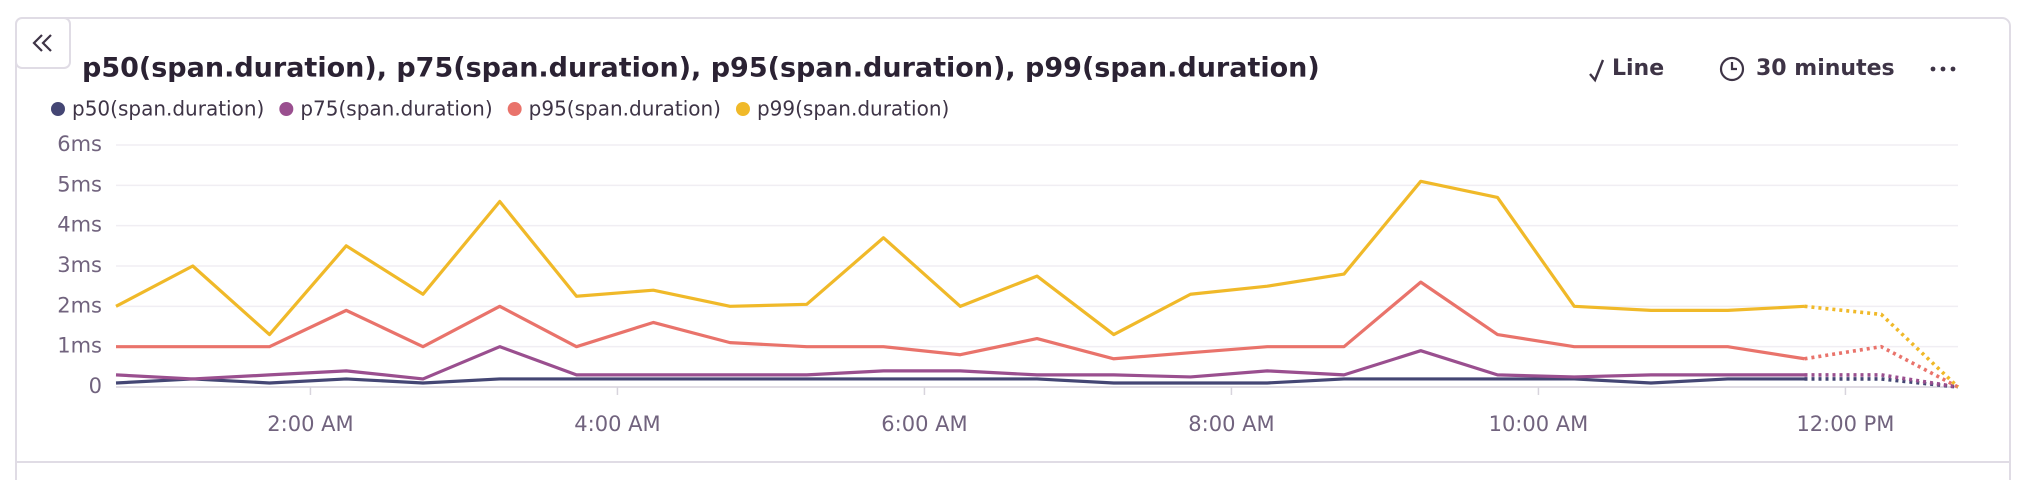 The image size is (2024, 480). Describe the element at coordinates (1539, 424) in the screenshot. I see `x-tick-label: 10:00 AM` at that location.